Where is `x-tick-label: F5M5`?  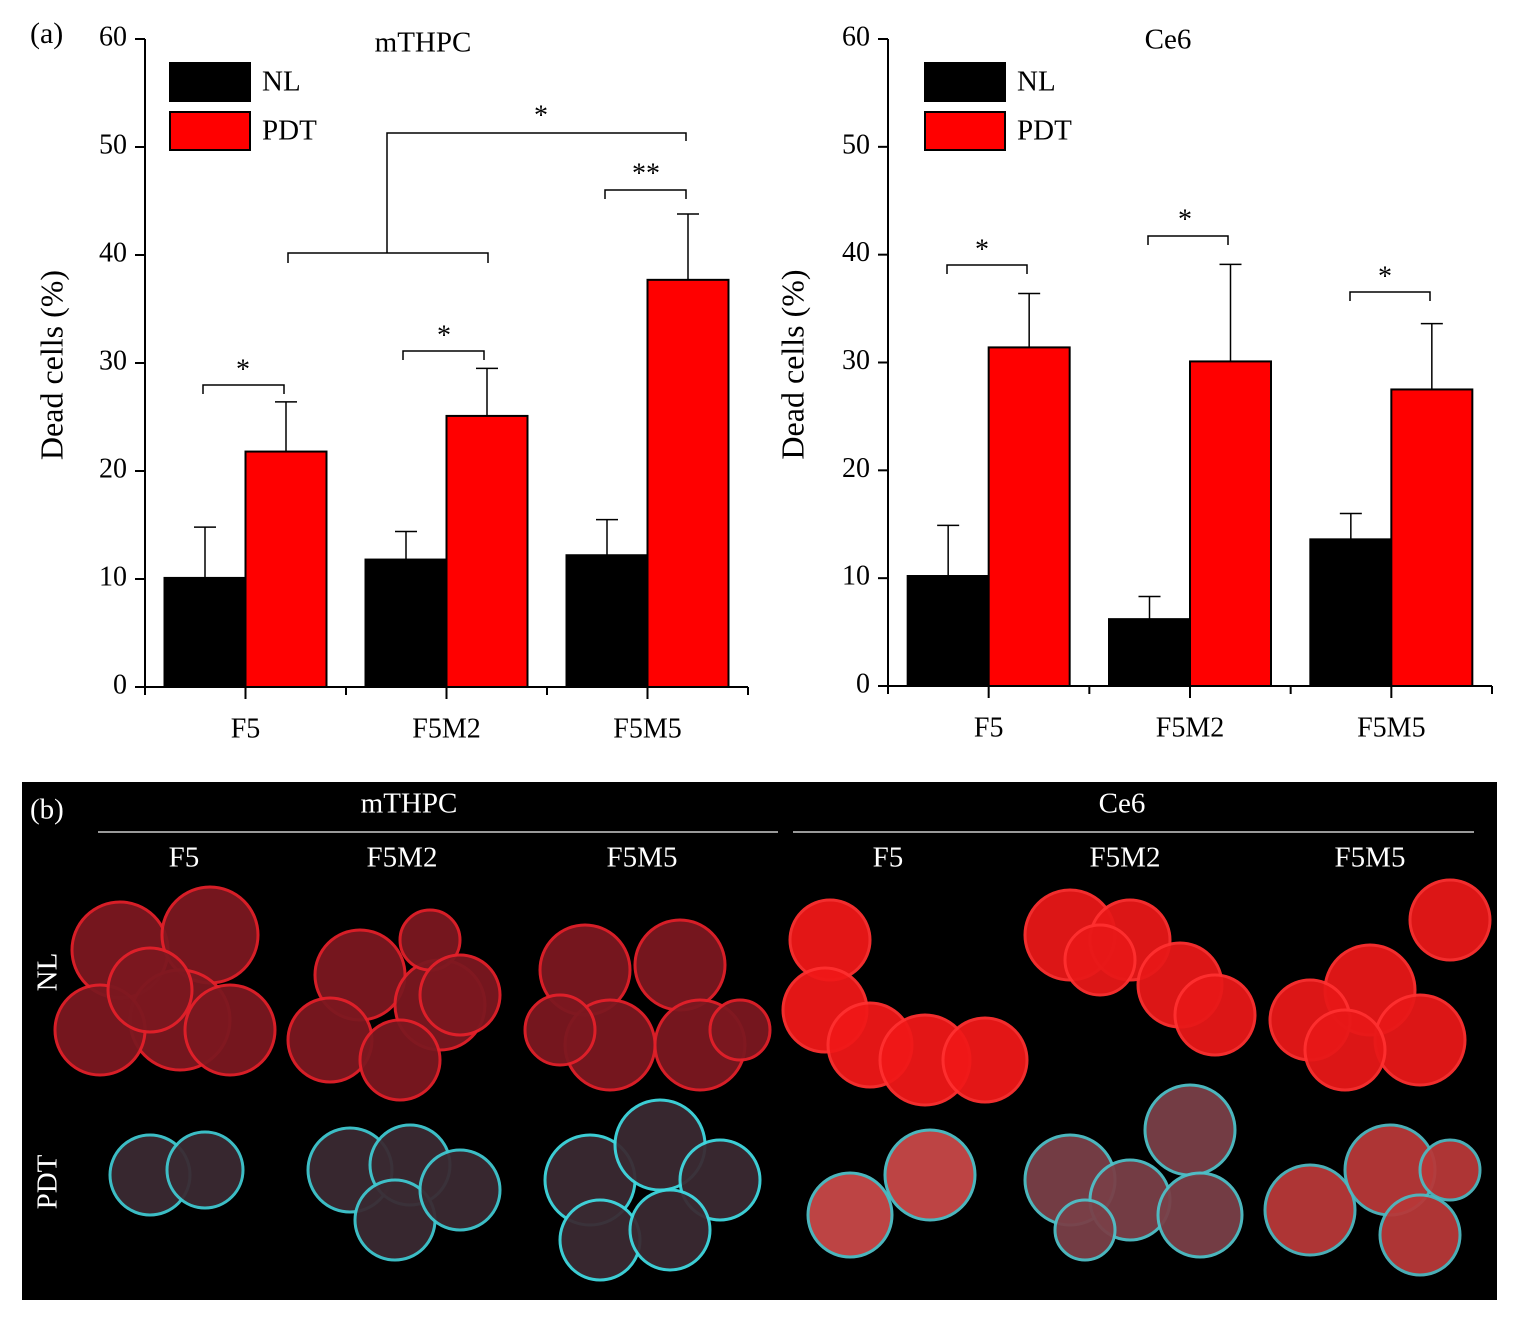
x-tick-label: F5M5 is located at coordinates (647, 728).